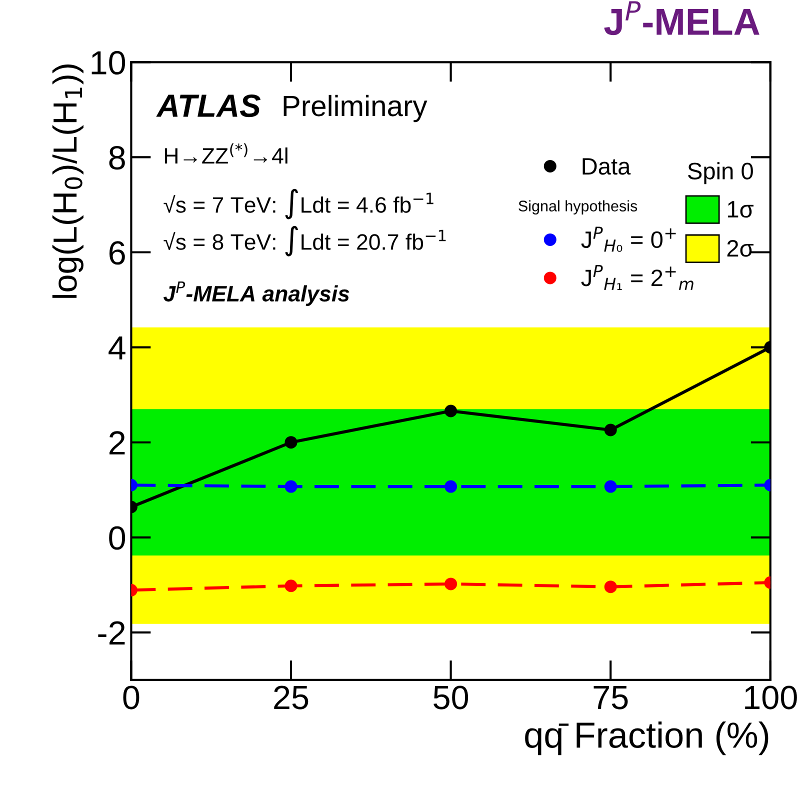 This screenshot has width=805, height=787. I want to click on legend-label: J$^{P}$$_{H₁}$ = 2$^{+}$$_{m}$, so click(637, 277).